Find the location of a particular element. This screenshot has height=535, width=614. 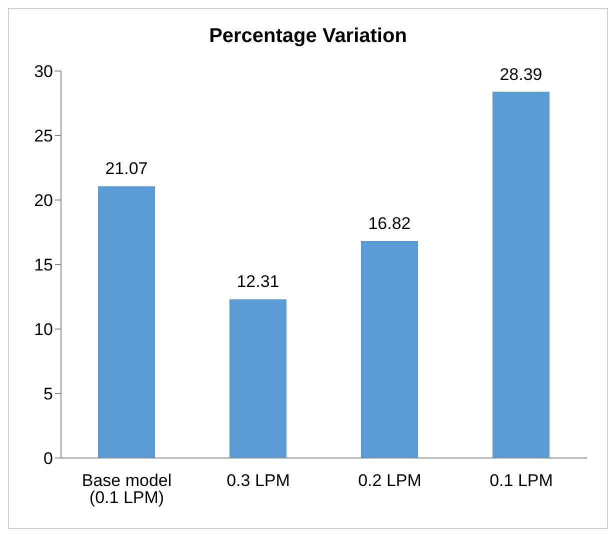

y-tick-label: 25 is located at coordinates (43, 136).